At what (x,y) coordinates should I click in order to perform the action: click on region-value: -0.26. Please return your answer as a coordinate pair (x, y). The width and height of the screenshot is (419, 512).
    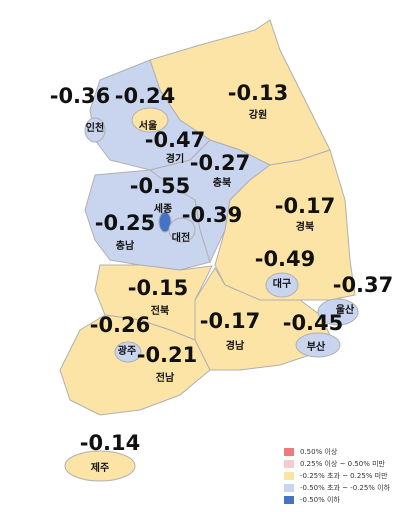
    Looking at the image, I should click on (120, 325).